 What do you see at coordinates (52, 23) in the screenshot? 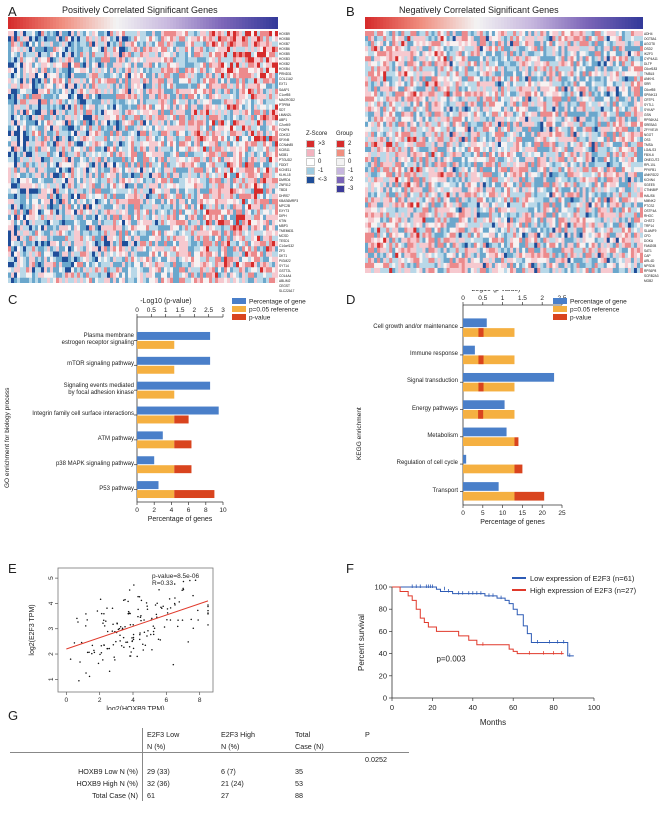
I see `heatmap-a-group-cell` at bounding box center [52, 23].